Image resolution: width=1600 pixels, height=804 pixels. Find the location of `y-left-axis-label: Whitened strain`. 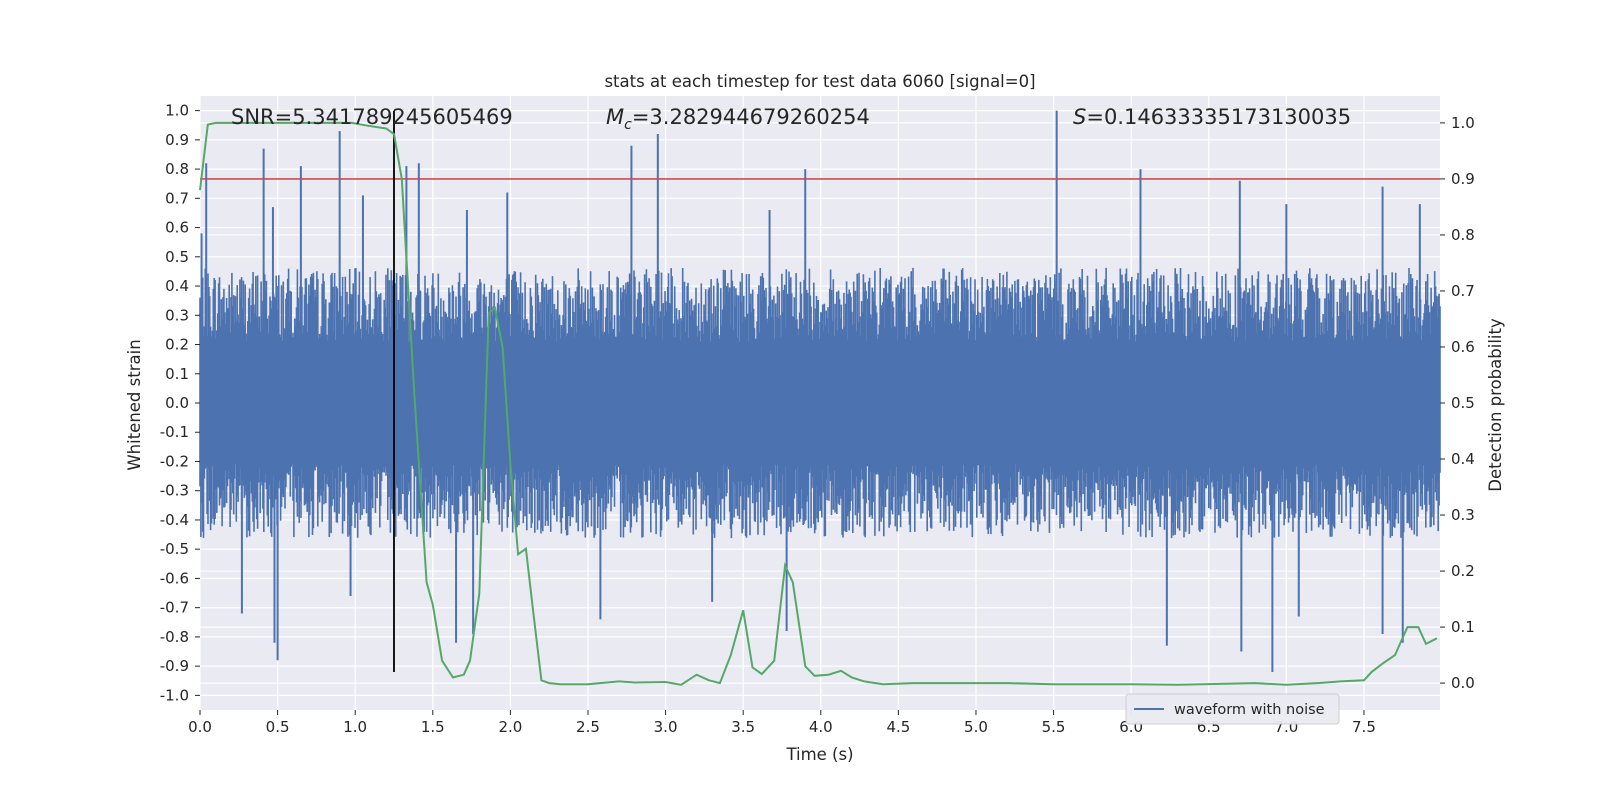

y-left-axis-label: Whitened strain is located at coordinates (134, 404).